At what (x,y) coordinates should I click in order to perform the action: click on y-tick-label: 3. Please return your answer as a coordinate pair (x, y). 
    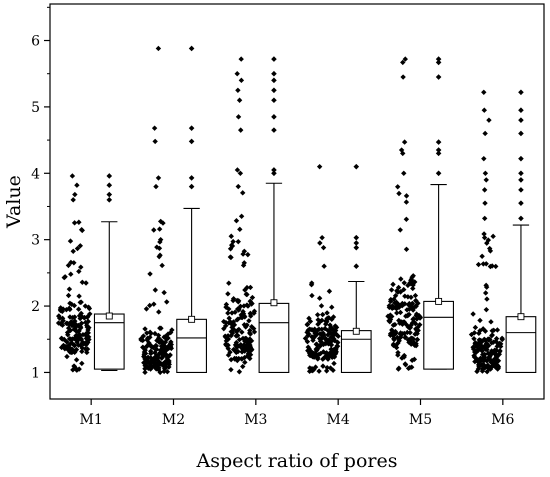
    Looking at the image, I should click on (35, 241).